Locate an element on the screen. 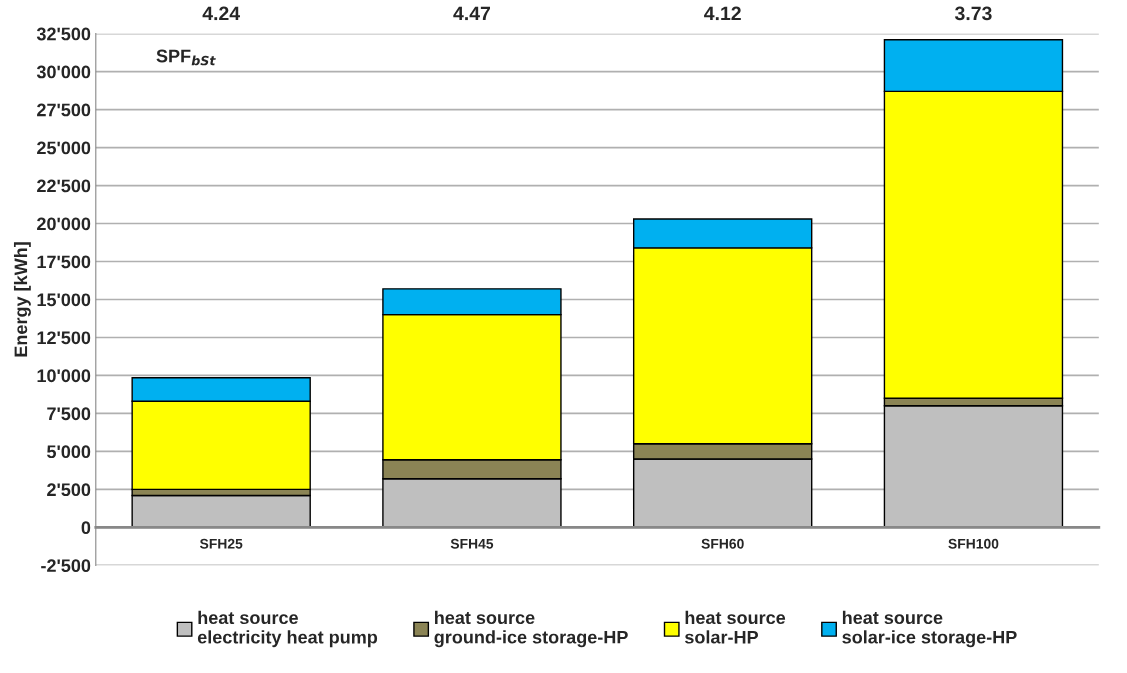 The height and width of the screenshot is (673, 1127). x-tick-label: SFH100 is located at coordinates (973, 543).